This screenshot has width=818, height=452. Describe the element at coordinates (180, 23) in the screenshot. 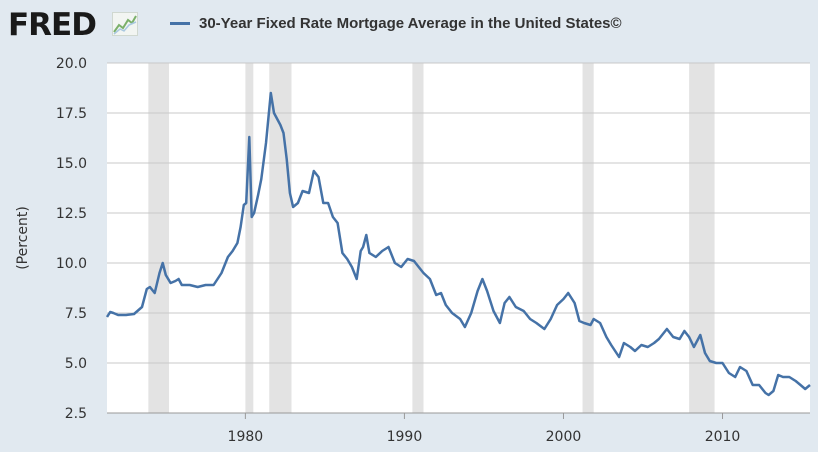

I see `legend-line-swatch` at that location.